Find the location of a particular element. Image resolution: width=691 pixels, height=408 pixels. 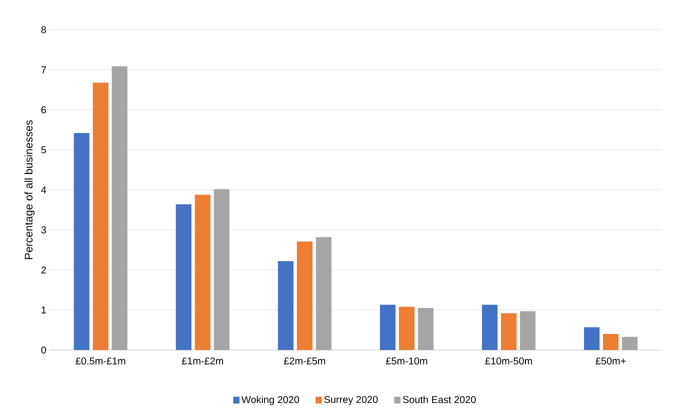

y-tick-label: 7 is located at coordinates (43, 70).